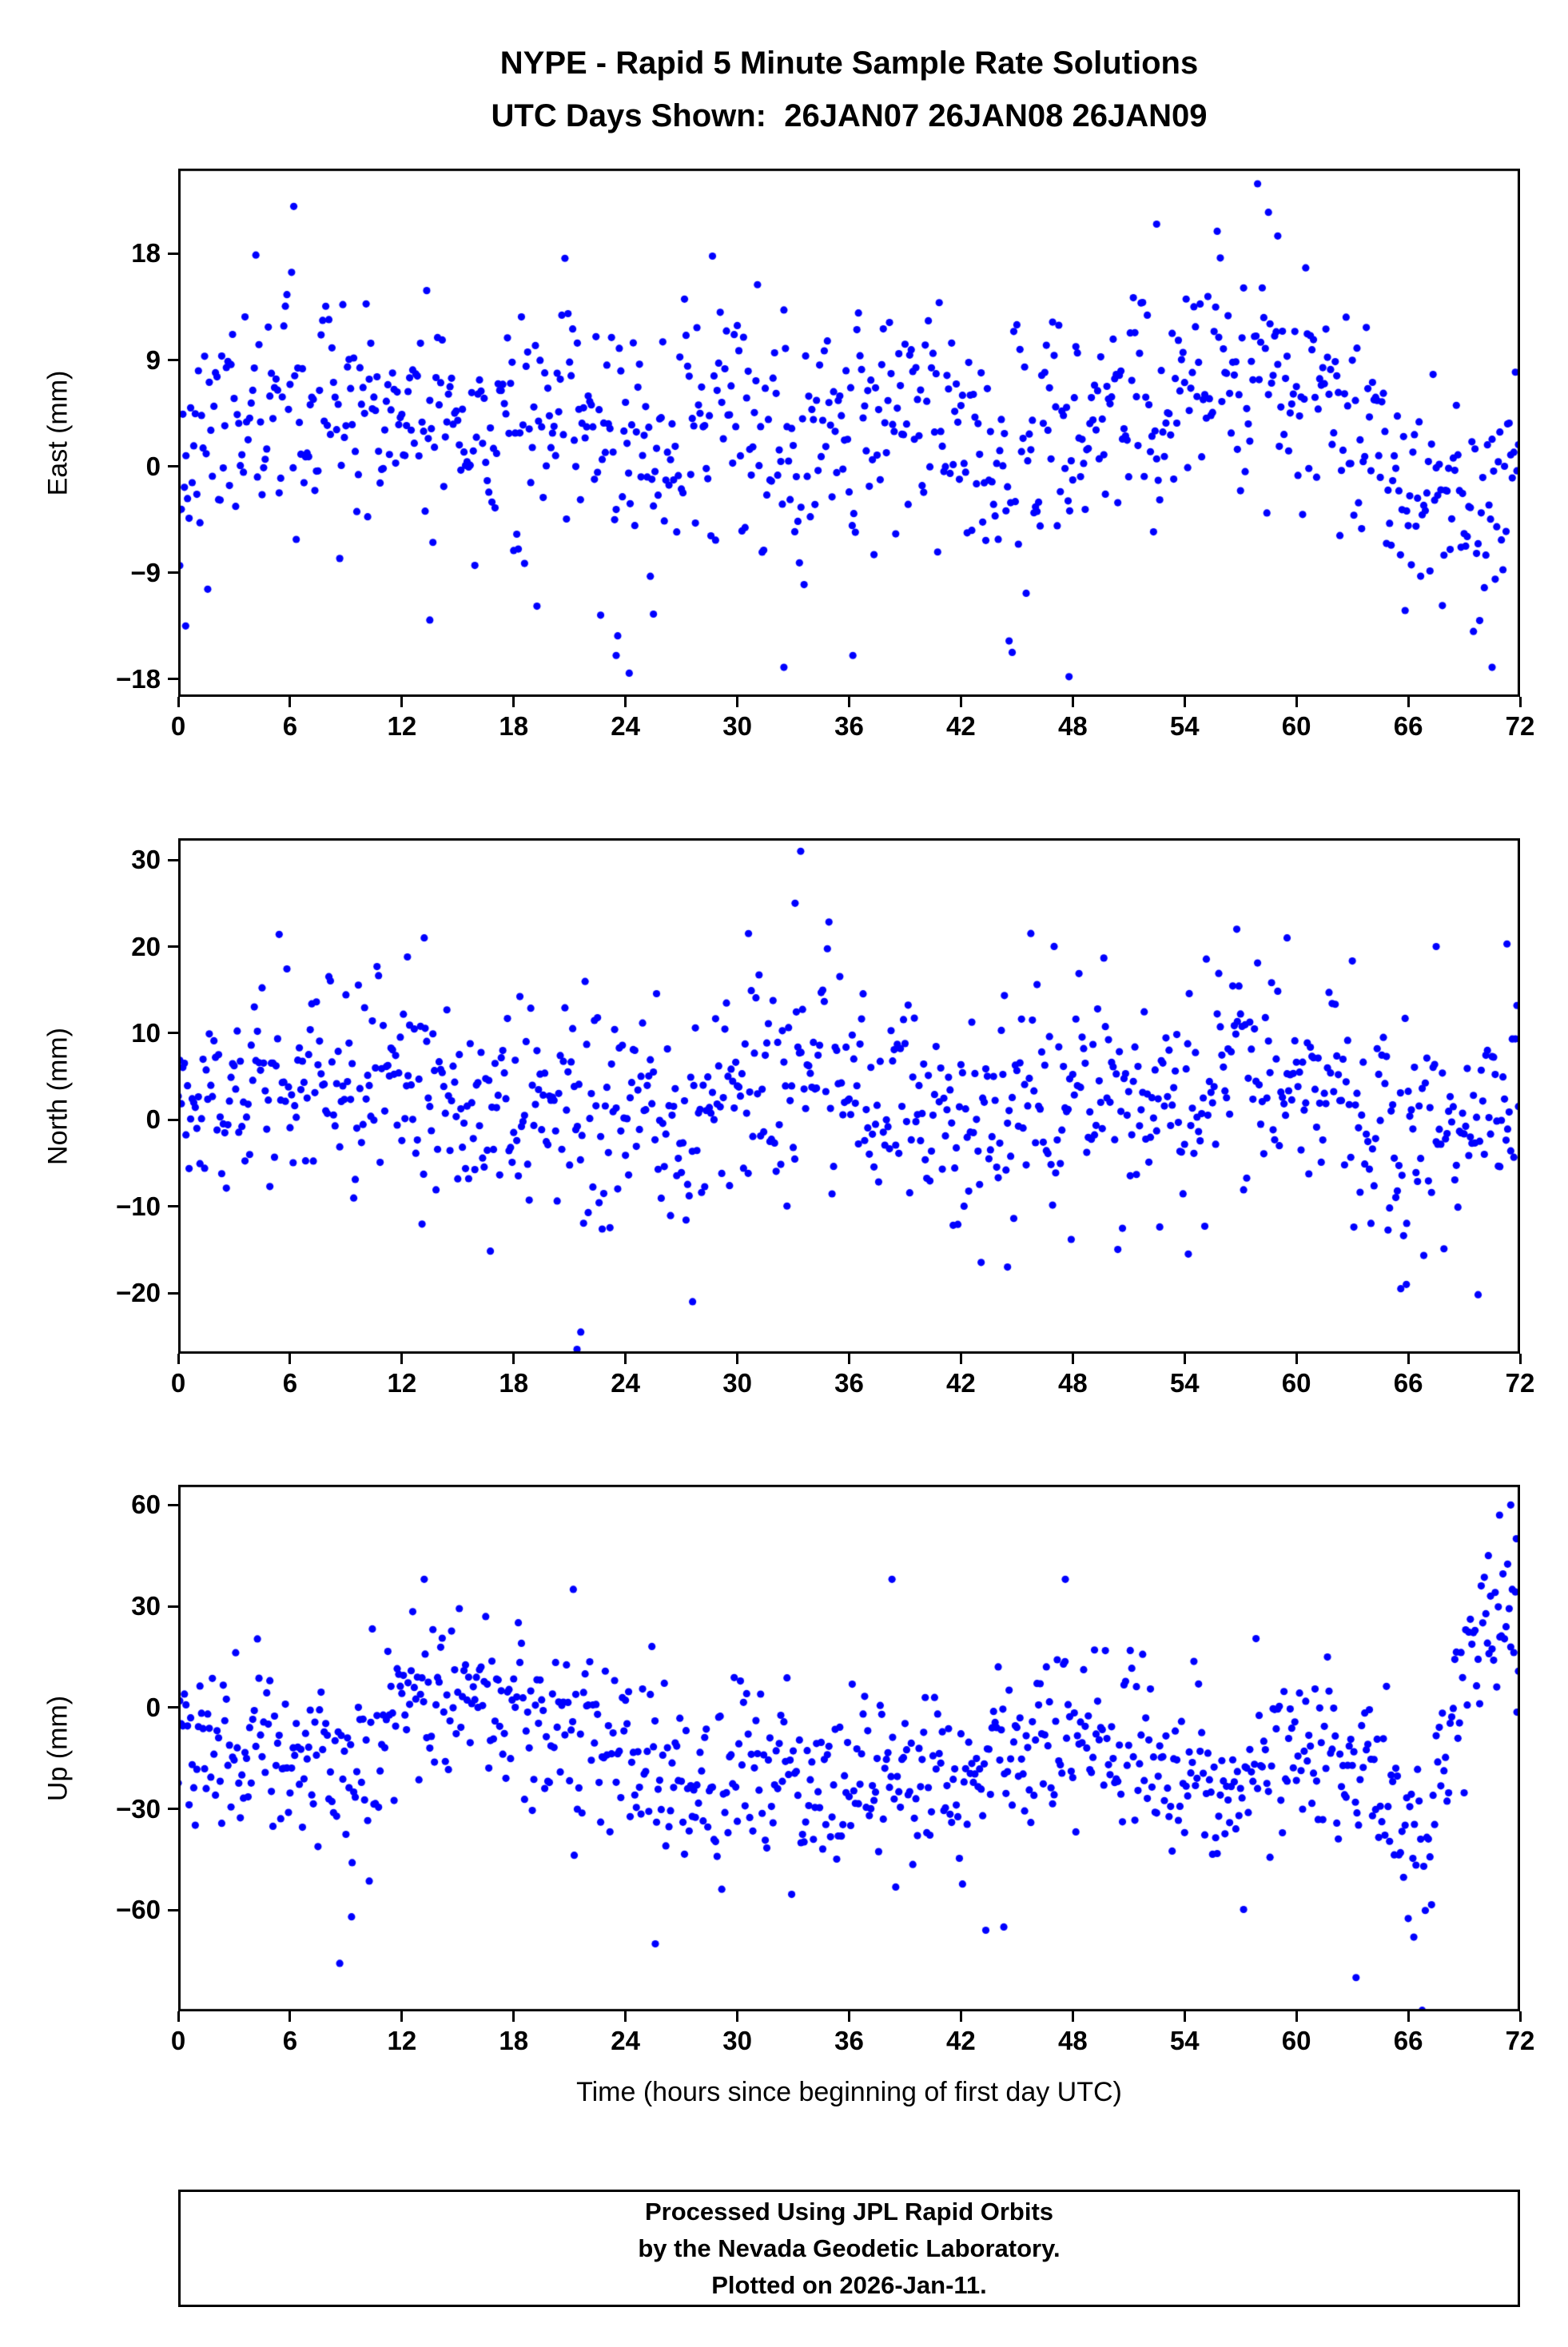 The height and width of the screenshot is (2347, 1568). Describe the element at coordinates (849, 2212) in the screenshot. I see `footer-line1: Processed Using JPL Rapid Orbits` at that location.